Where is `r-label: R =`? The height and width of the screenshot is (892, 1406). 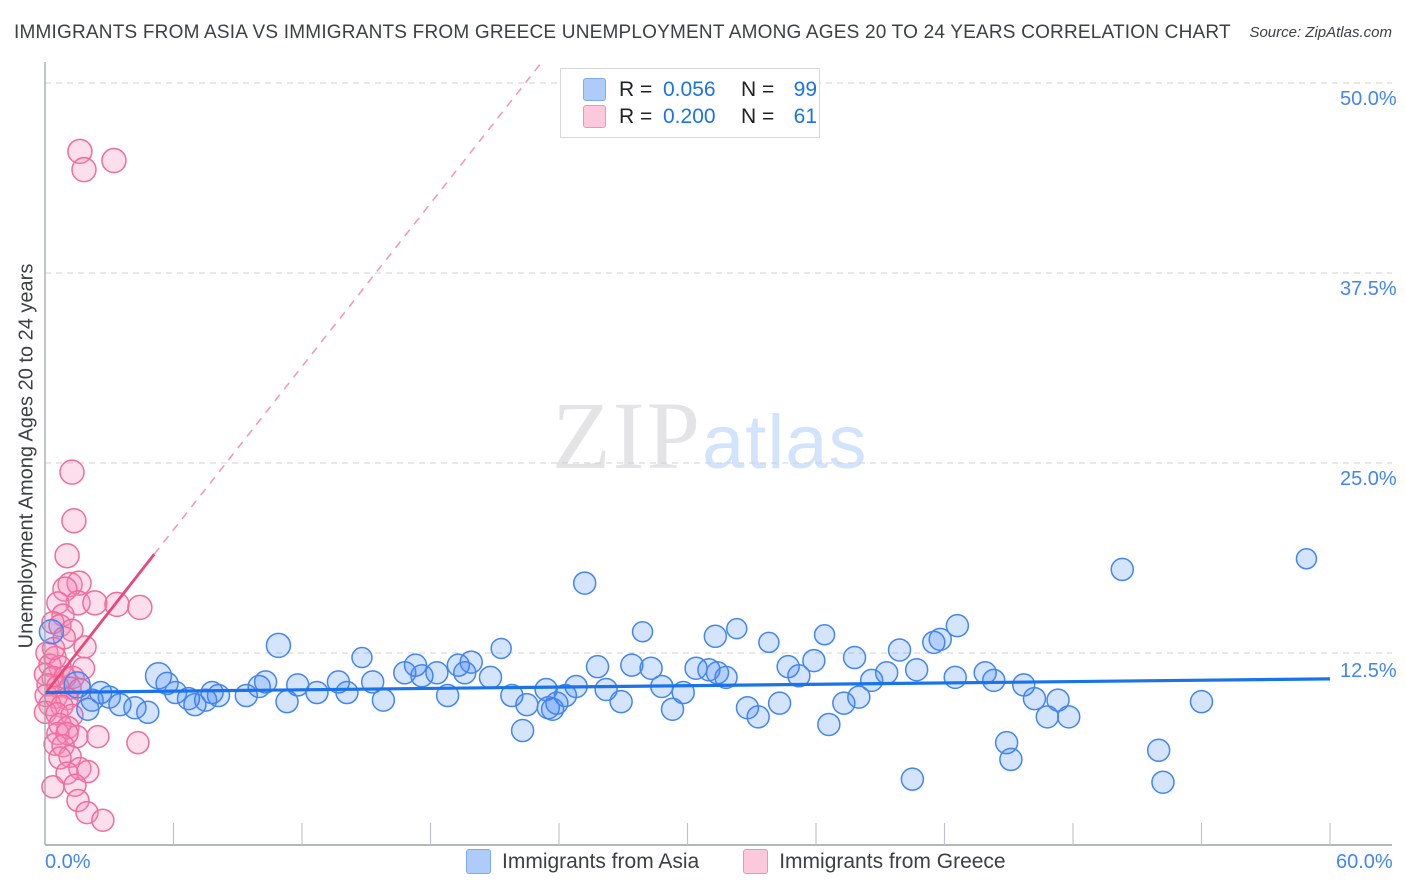
r-label: R = is located at coordinates (636, 116).